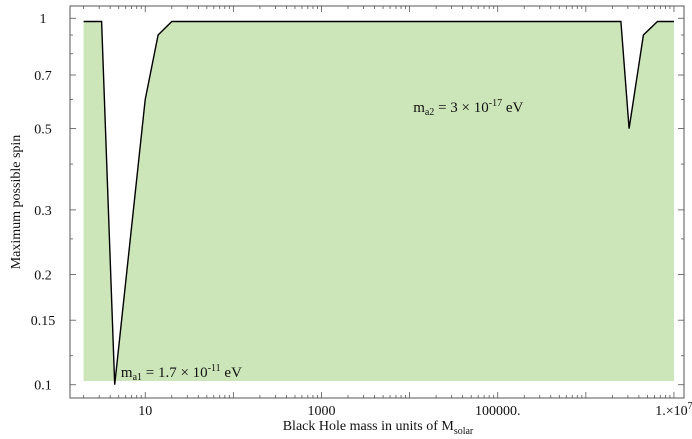  What do you see at coordinates (43, 211) in the screenshot?
I see `y-tick-label: 0.3` at bounding box center [43, 211].